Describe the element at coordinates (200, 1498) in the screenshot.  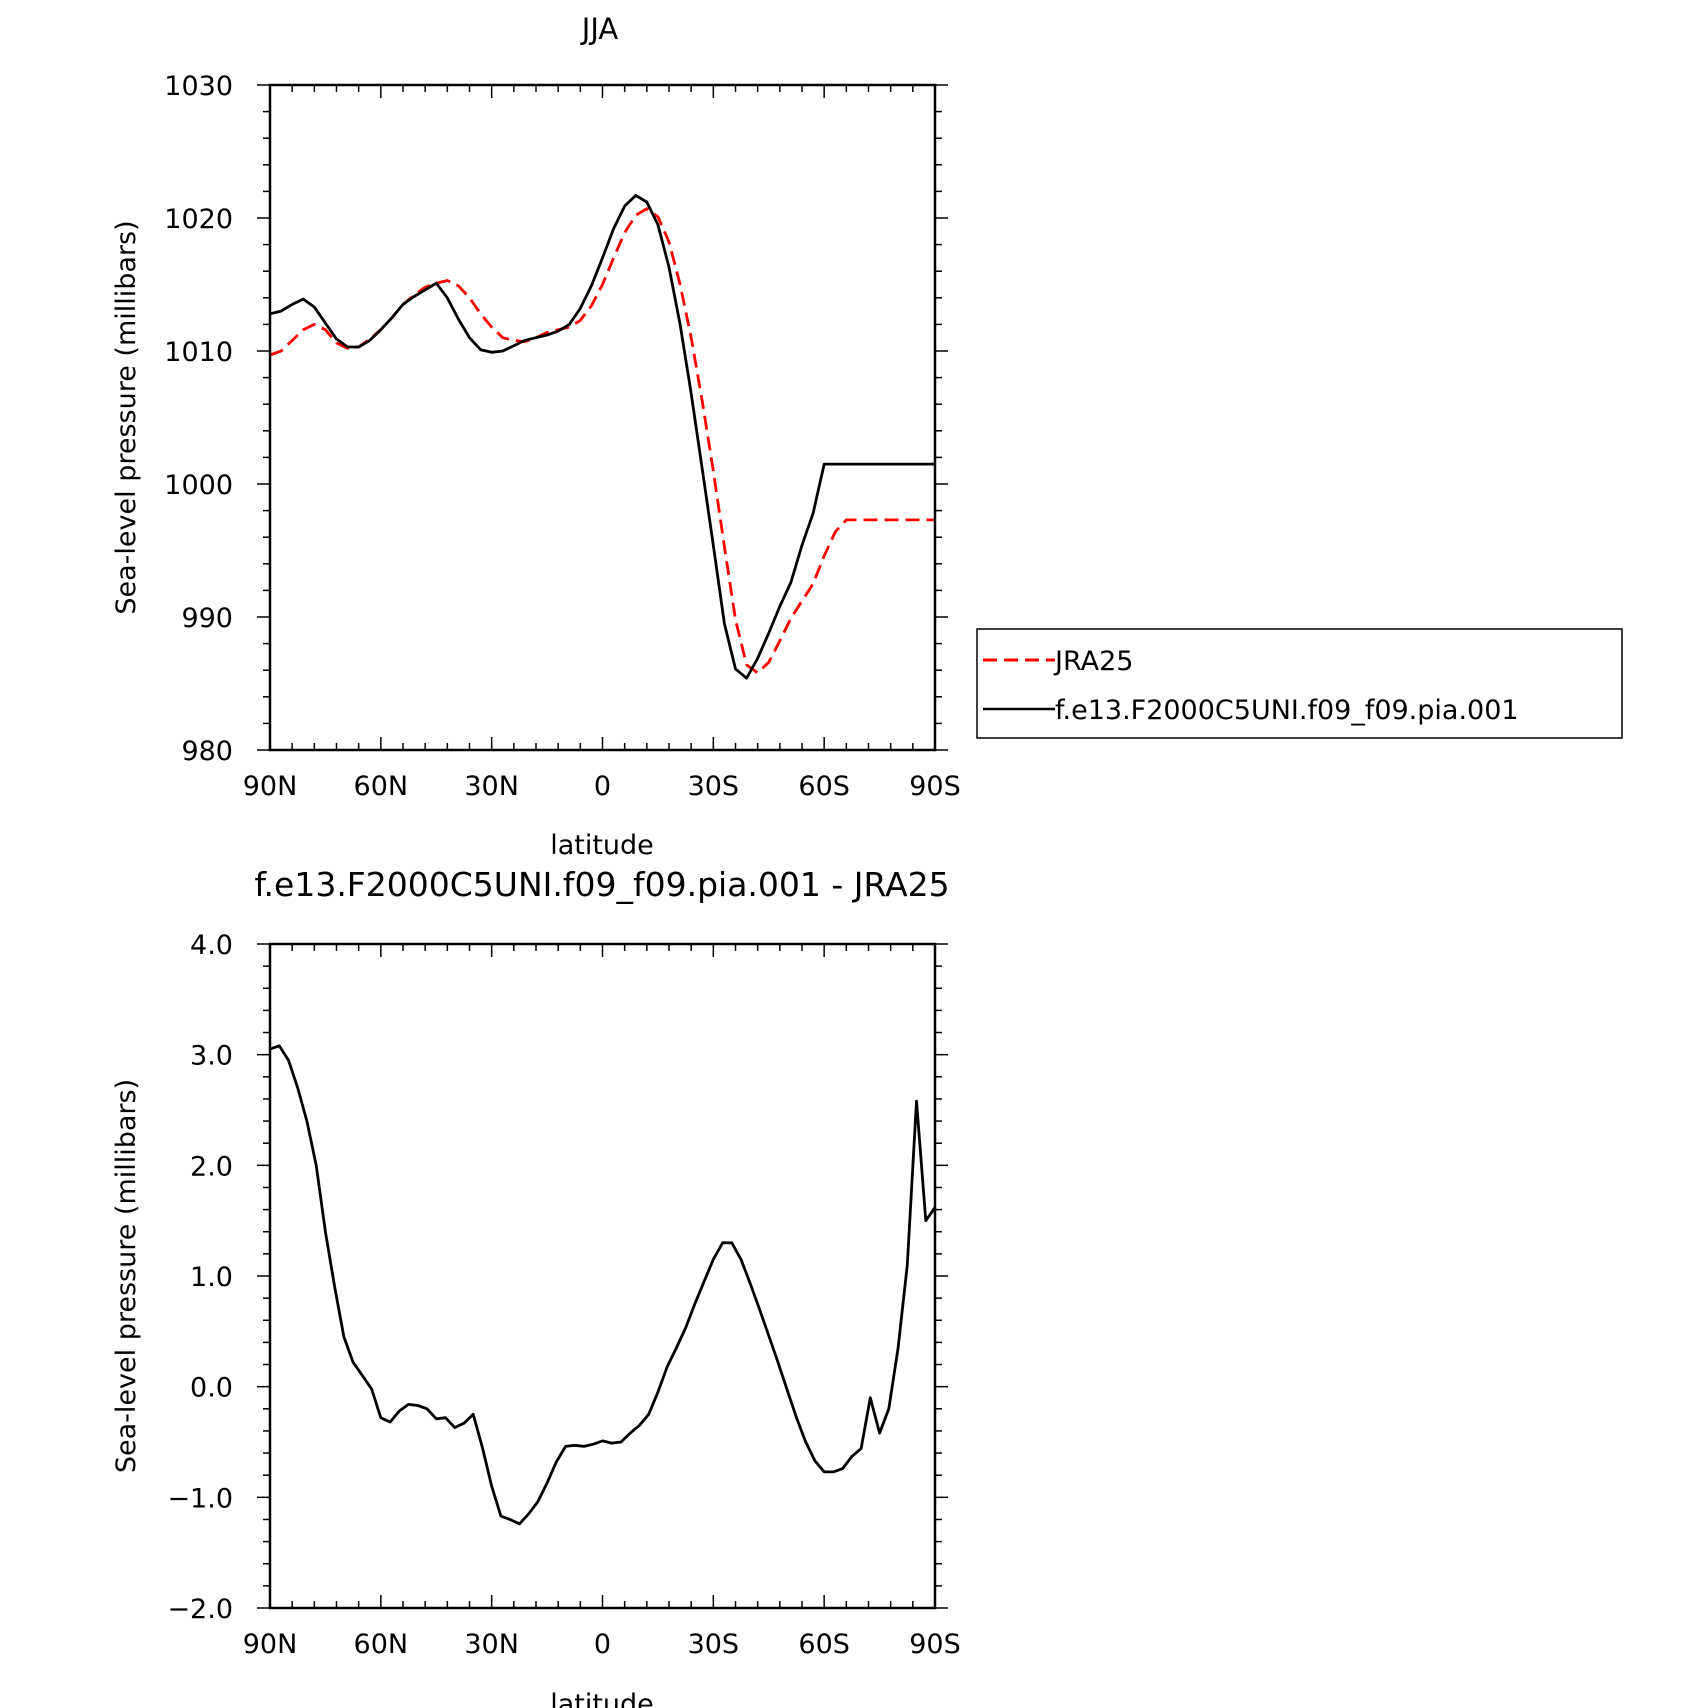
I see `bottom-chart-y-tick-label: −1.0` at that location.